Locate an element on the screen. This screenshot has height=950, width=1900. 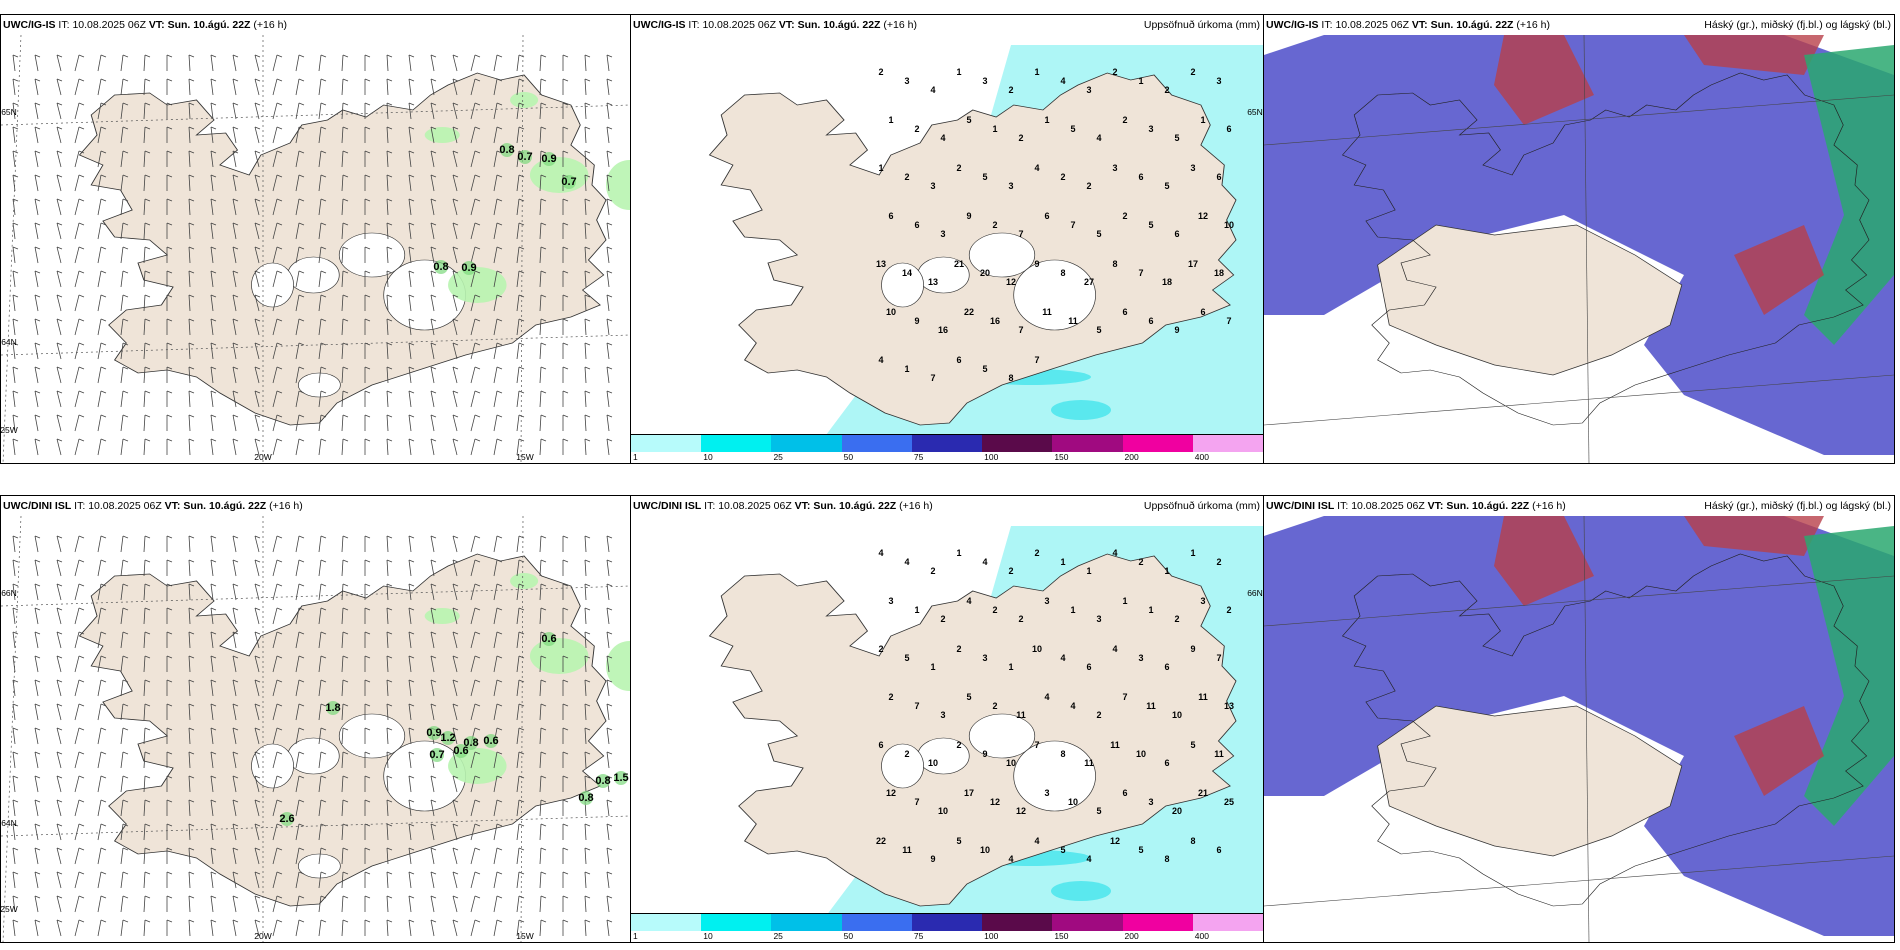
model-name: UWC/DINI ISL is located at coordinates (667, 506).